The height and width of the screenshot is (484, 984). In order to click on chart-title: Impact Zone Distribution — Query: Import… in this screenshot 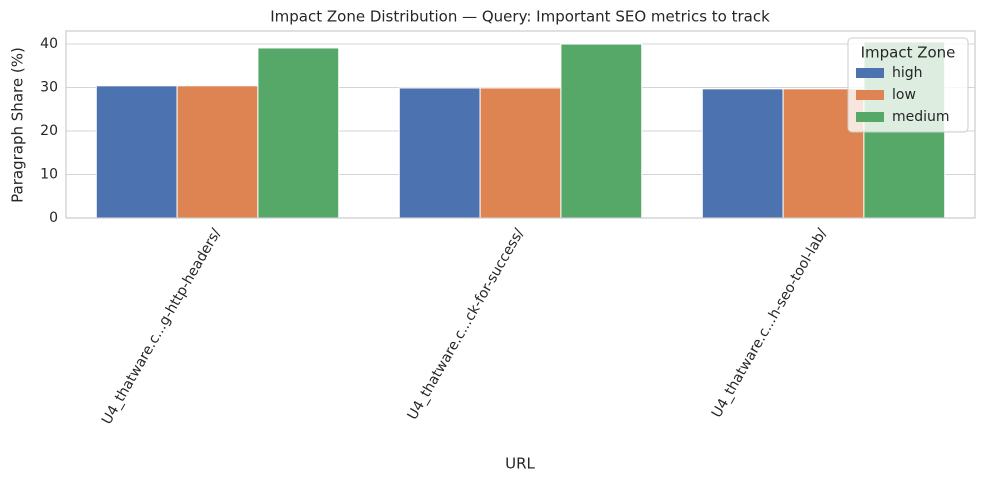, I will do `click(520, 17)`.